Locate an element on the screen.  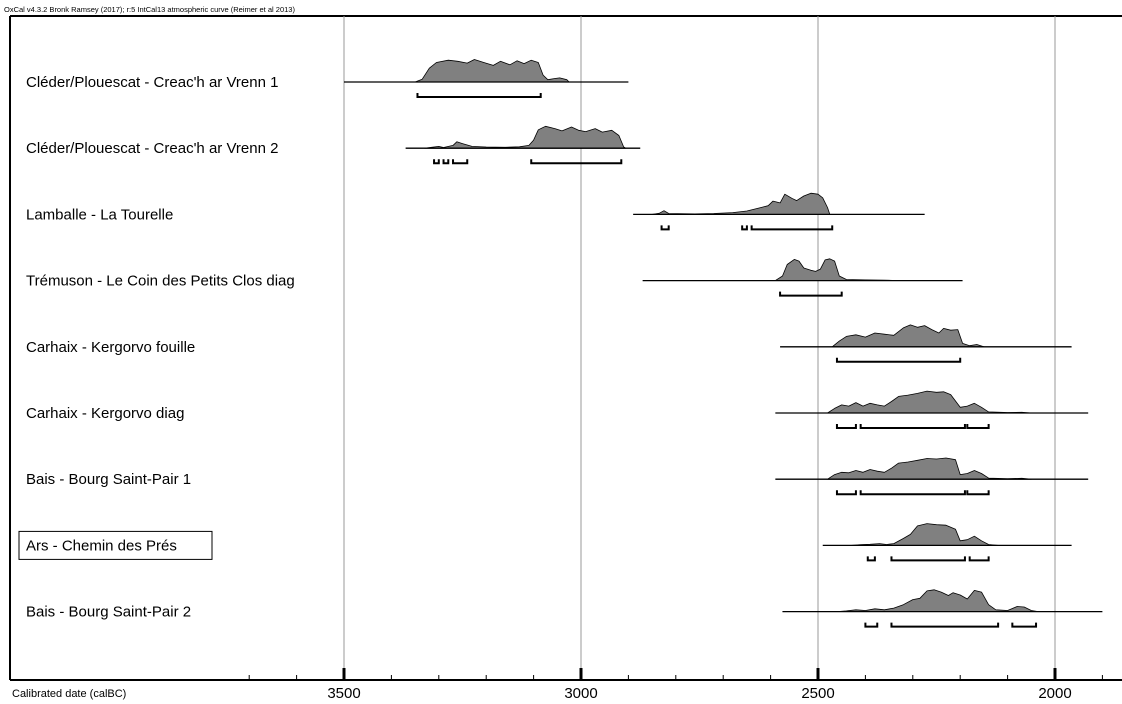
x-tick-label: 2000 is located at coordinates (1054, 693).